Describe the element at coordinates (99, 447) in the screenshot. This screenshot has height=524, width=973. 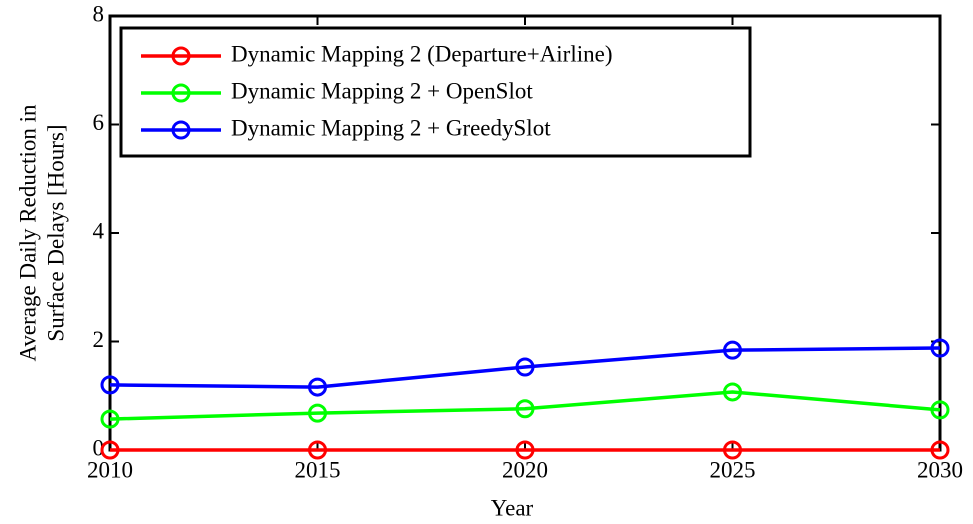
I see `y-tick-label: 0` at that location.